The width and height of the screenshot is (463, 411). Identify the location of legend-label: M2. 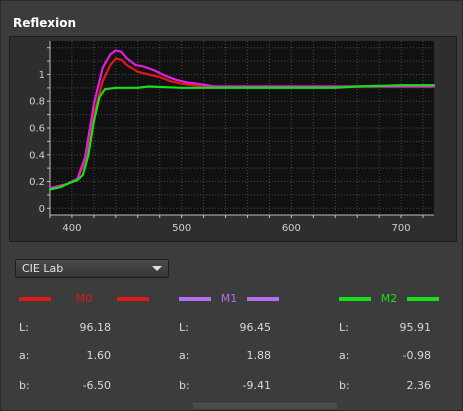
(389, 298).